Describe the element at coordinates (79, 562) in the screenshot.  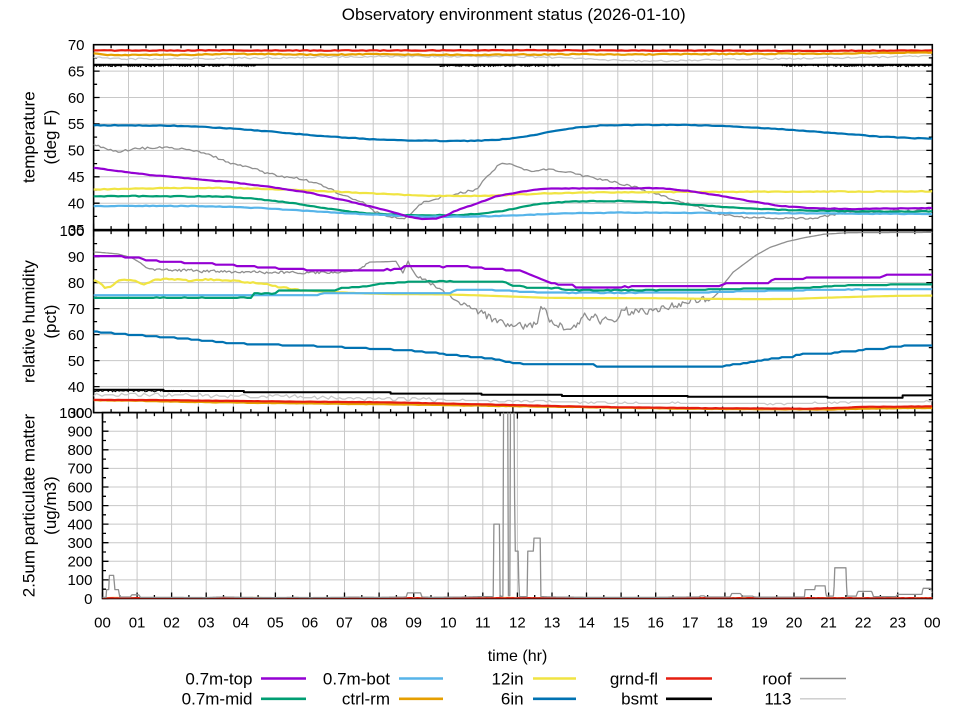
I see `svg-text: 200` at that location.